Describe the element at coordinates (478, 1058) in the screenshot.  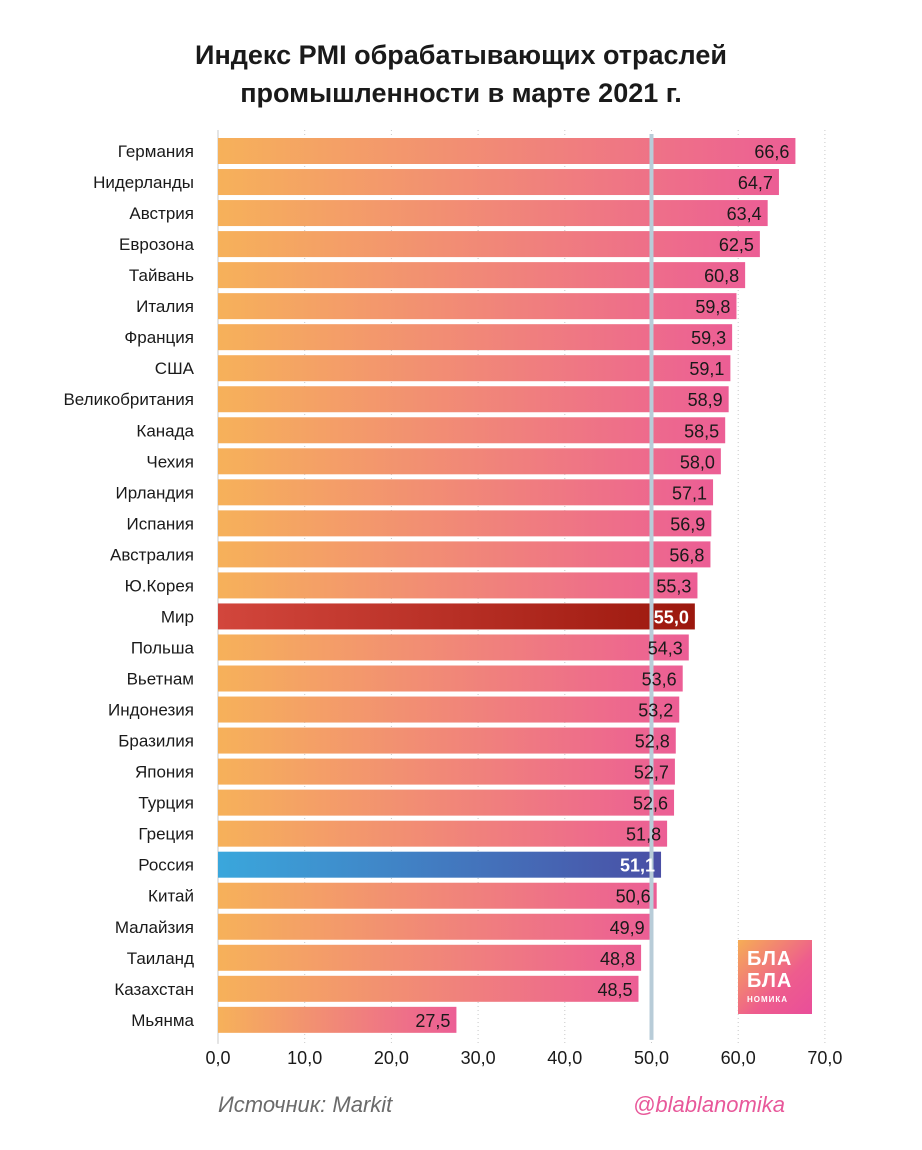
I see `x-tick-label: 30,0` at that location.